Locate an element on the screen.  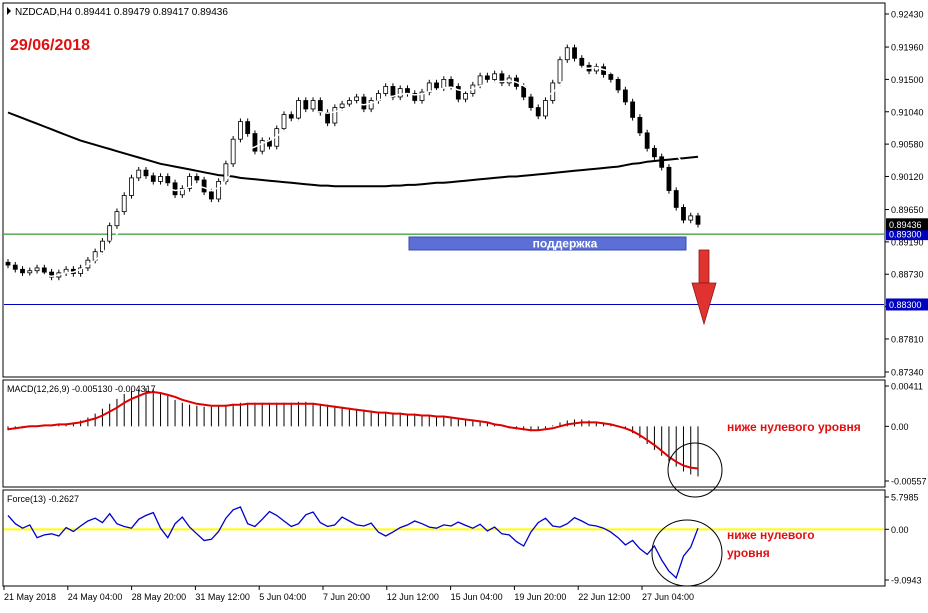
time-tick-label: 7 Jun 20:00 is located at coordinates (346, 597).